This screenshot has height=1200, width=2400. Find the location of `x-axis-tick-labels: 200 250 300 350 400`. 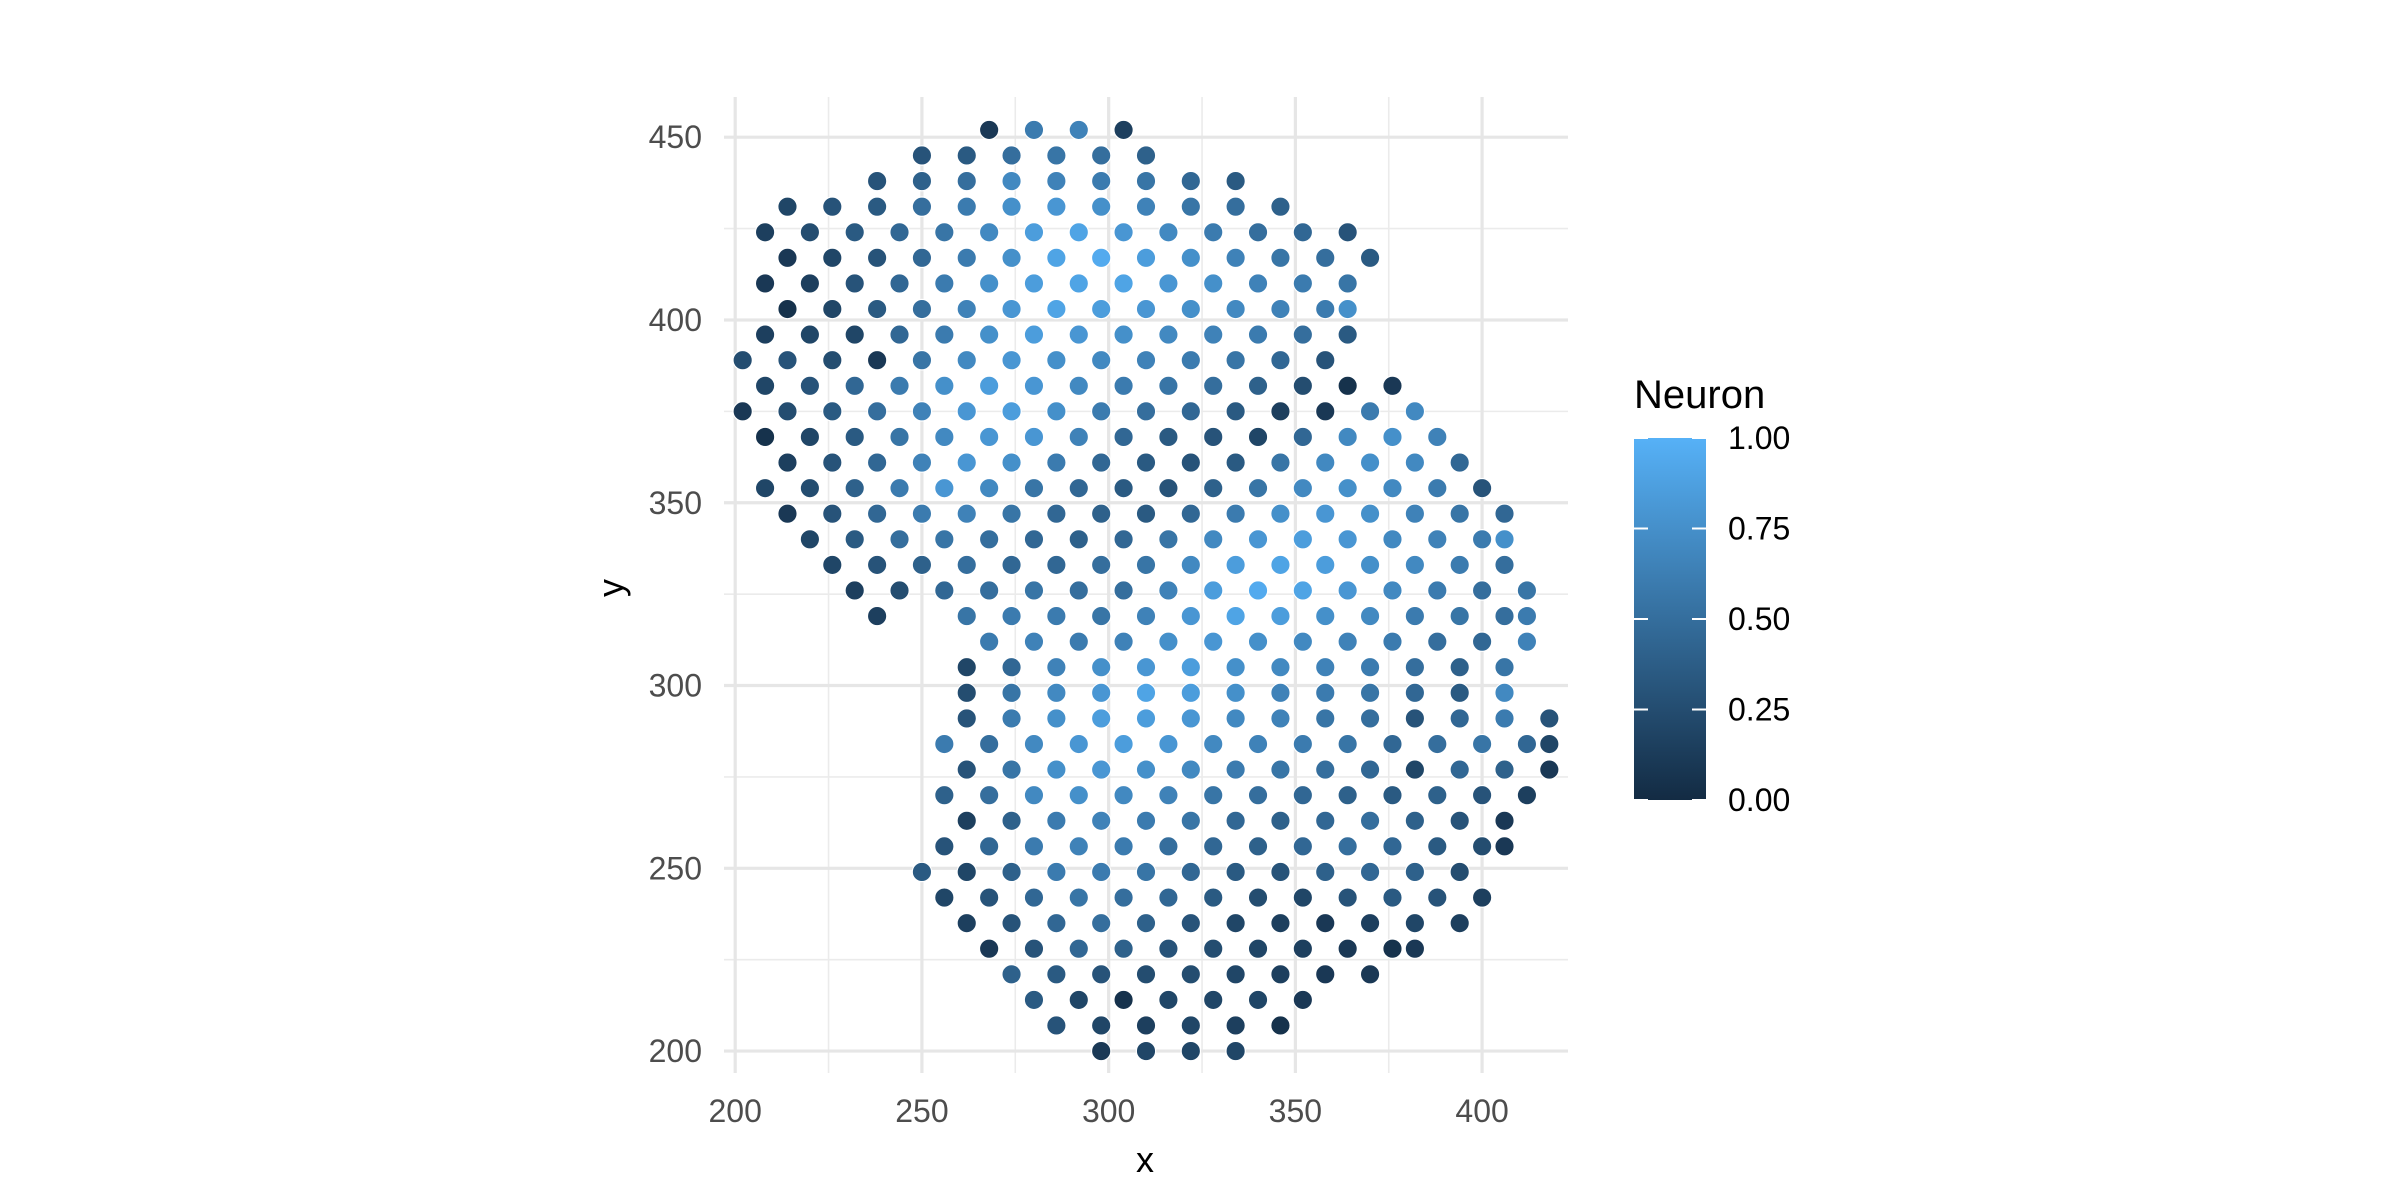

x-axis-tick-labels: 200 250 300 350 400 is located at coordinates (1109, 1111).